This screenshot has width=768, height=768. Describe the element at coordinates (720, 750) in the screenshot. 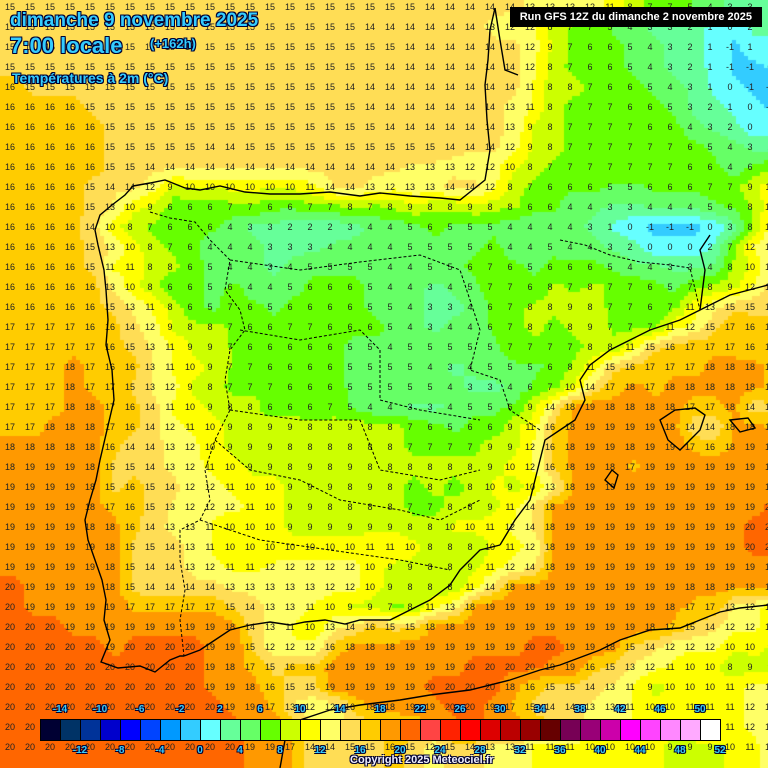

I see `colorbar-label-bottom: 52` at that location.